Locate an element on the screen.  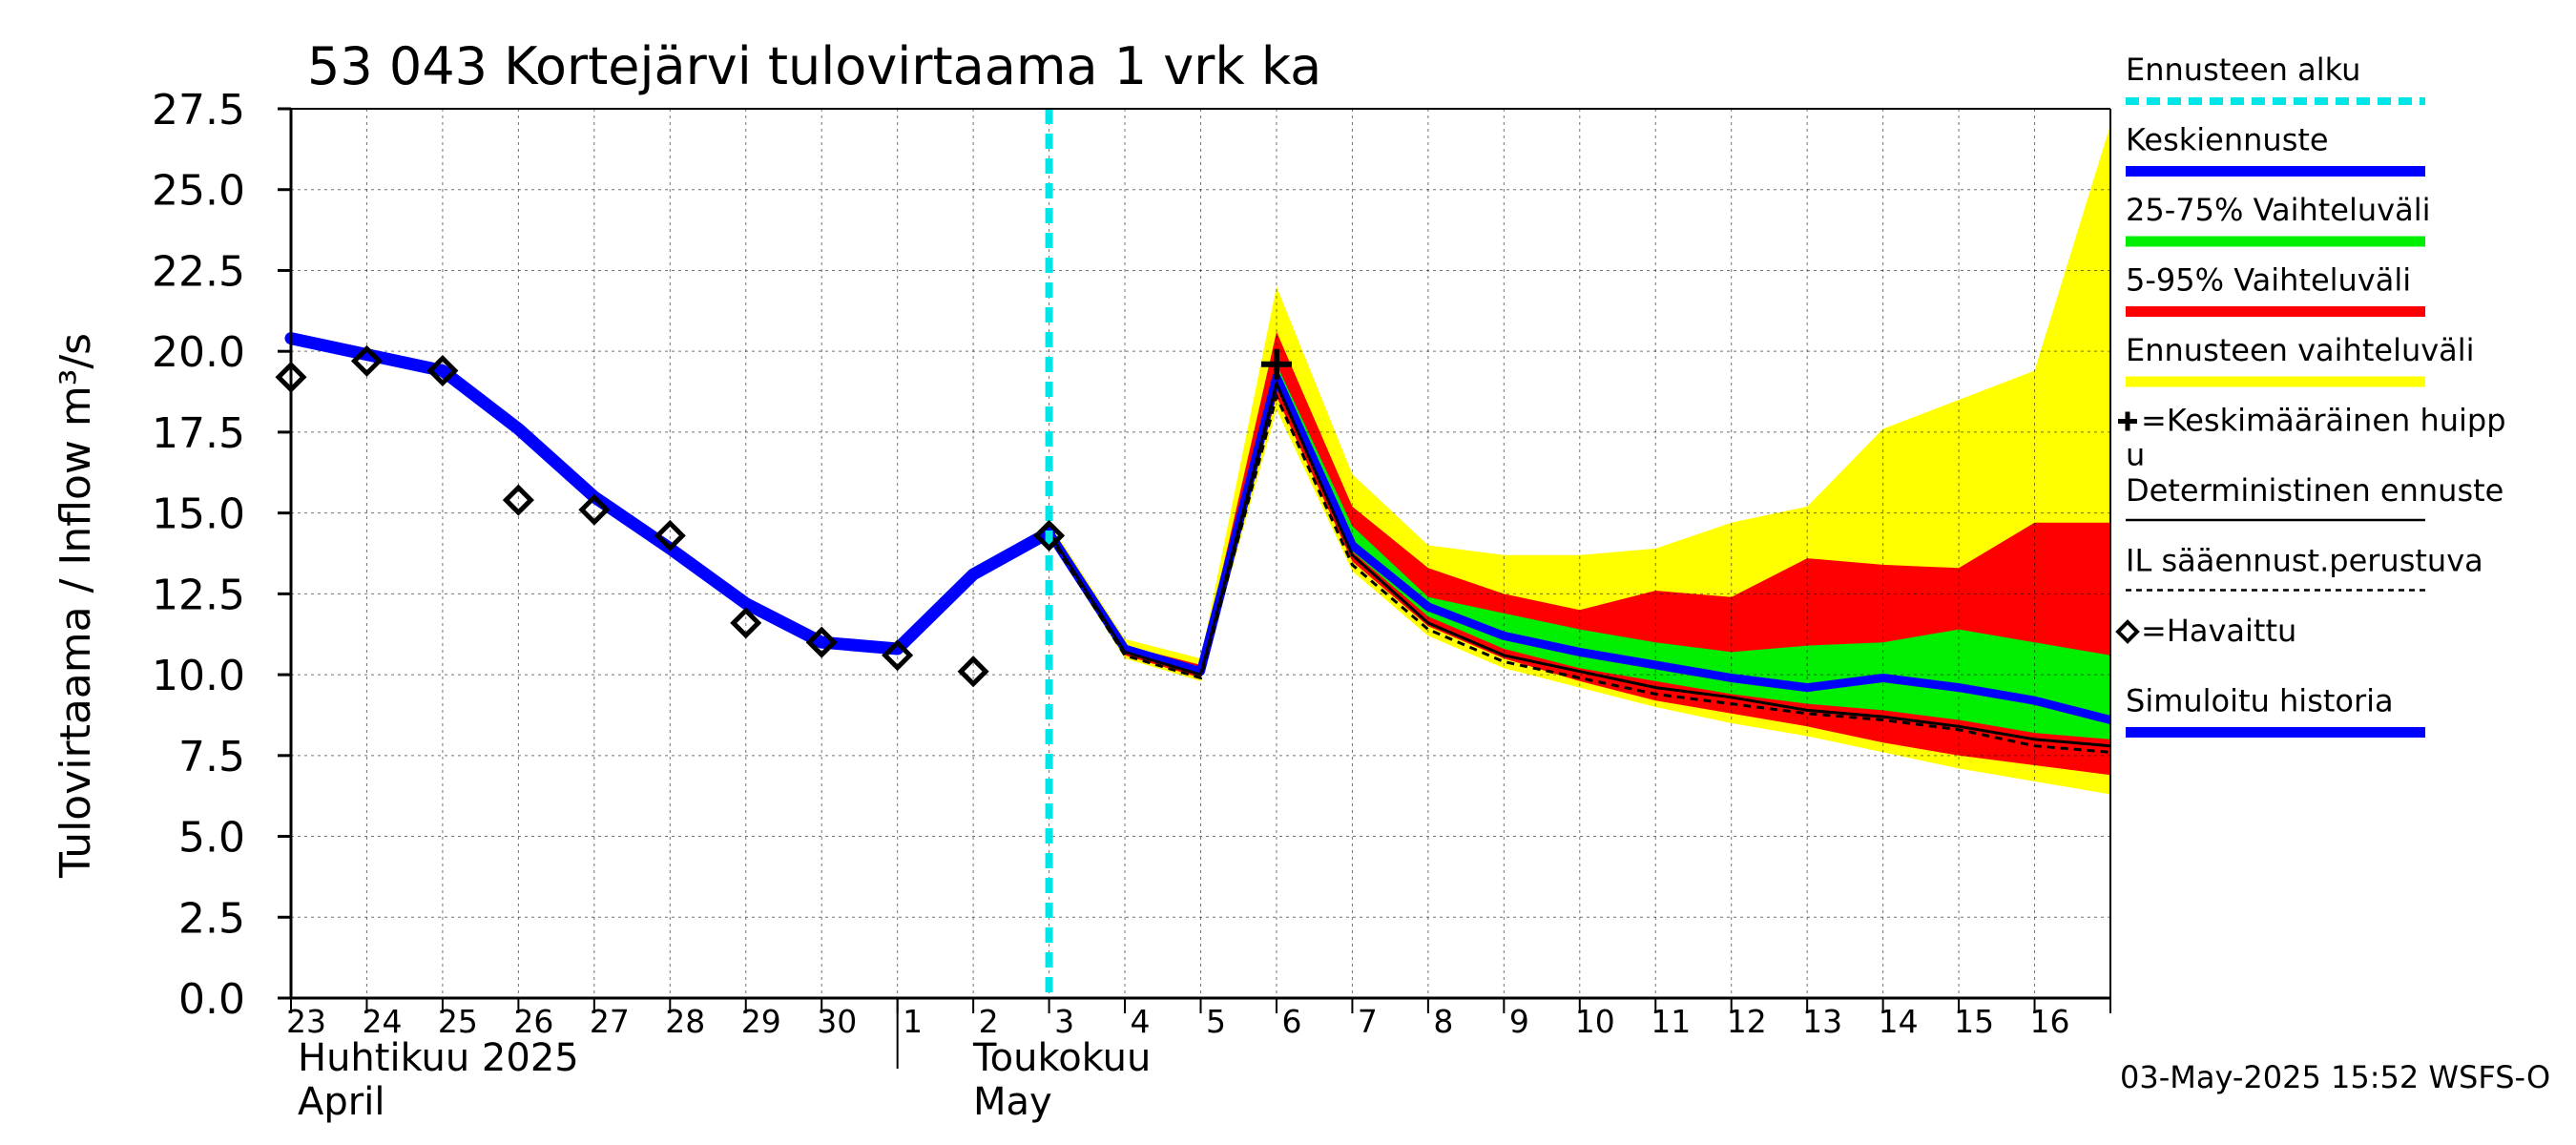
y-tick-label: 22.5 is located at coordinates (198, 271).